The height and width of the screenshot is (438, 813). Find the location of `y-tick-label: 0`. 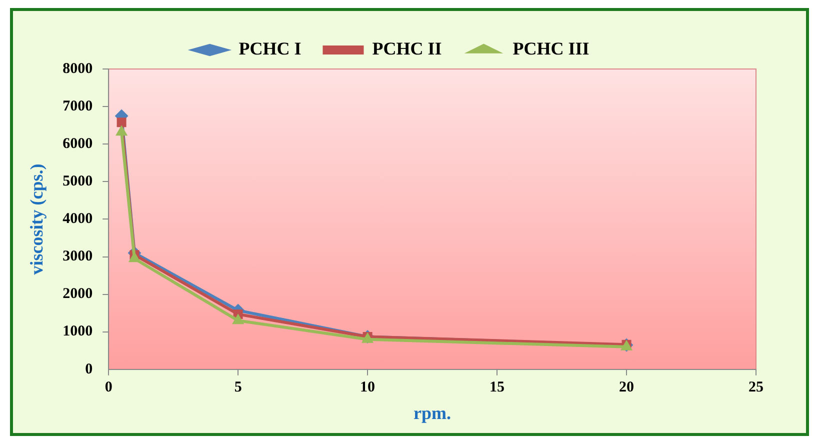

y-tick-label: 0 is located at coordinates (89, 369).